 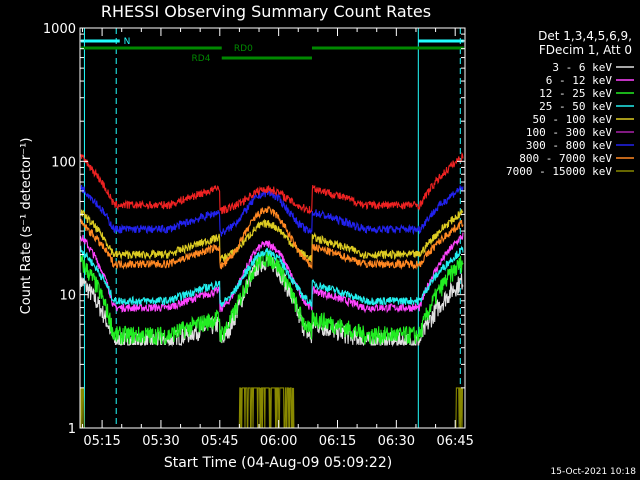 I want to click on x-tick-label-4: 06:15, so click(x=337, y=441).